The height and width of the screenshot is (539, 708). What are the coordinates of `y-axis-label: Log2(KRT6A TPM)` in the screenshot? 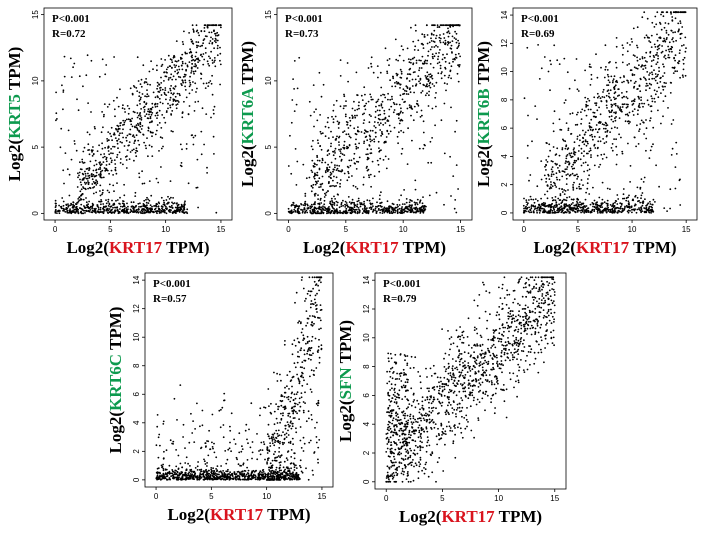 It's located at (247, 114).